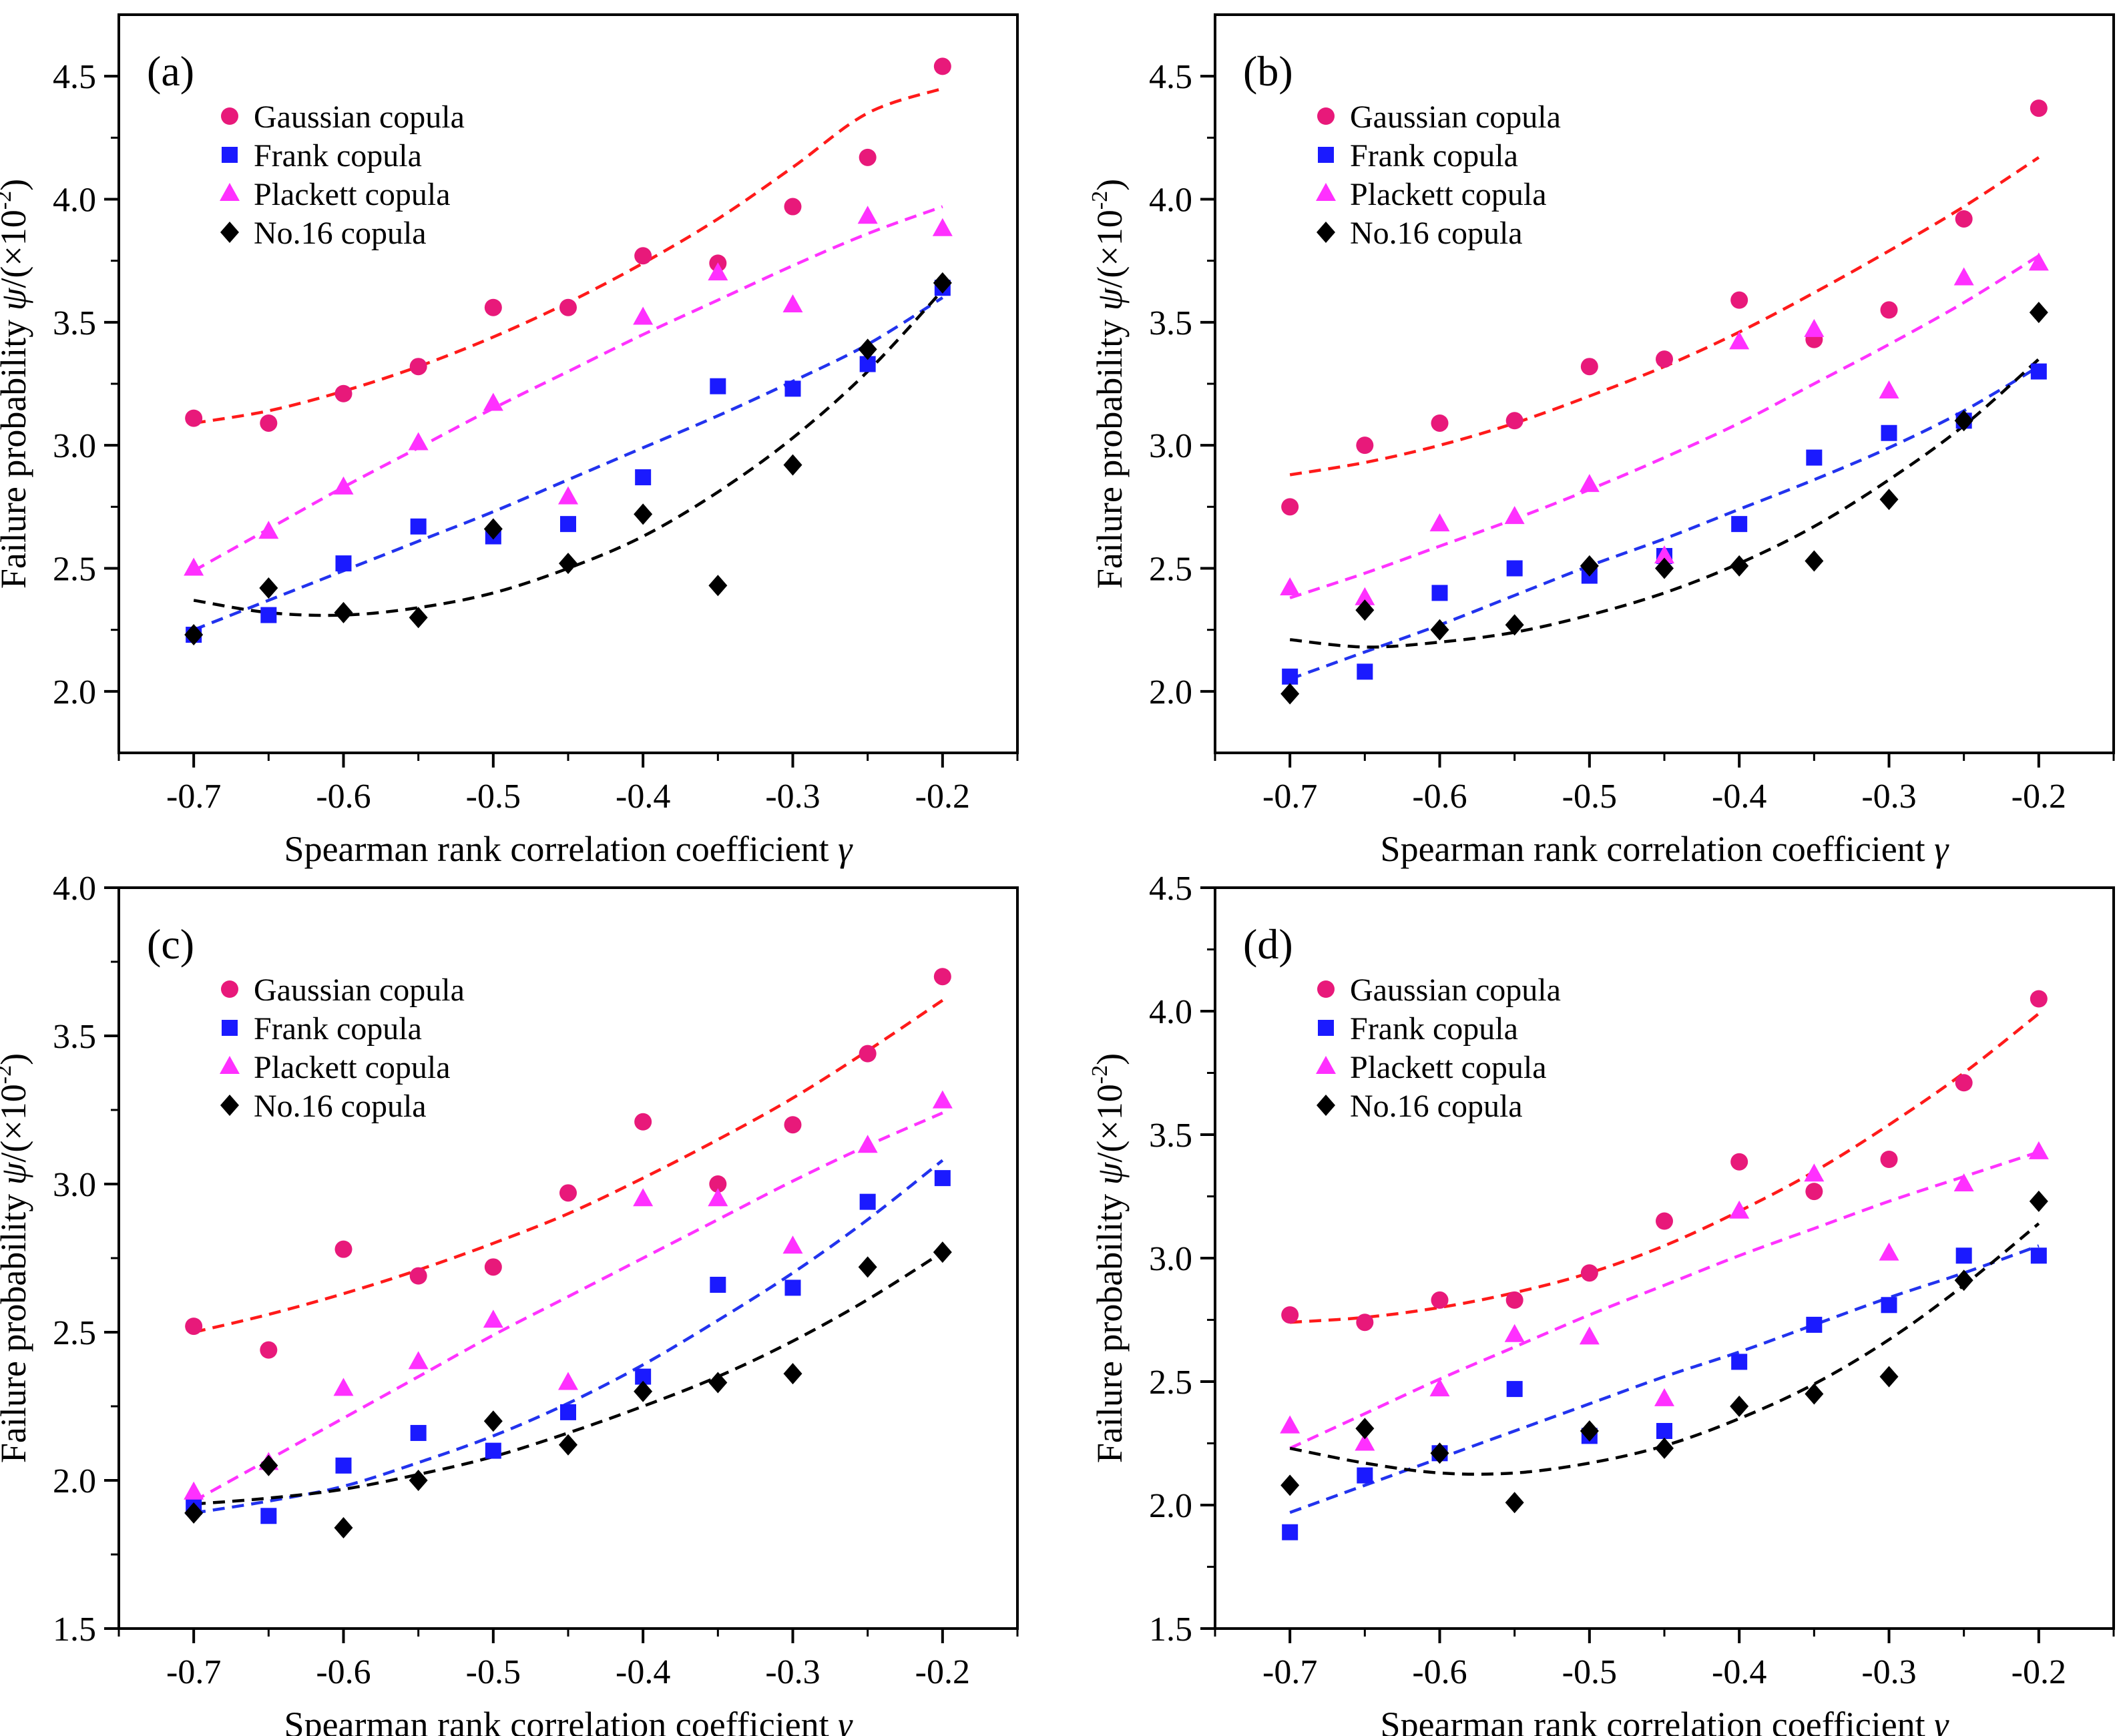 This screenshot has width=2121, height=1736. Describe the element at coordinates (75, 1185) in the screenshot. I see `y-tick-label: 3.0` at that location.